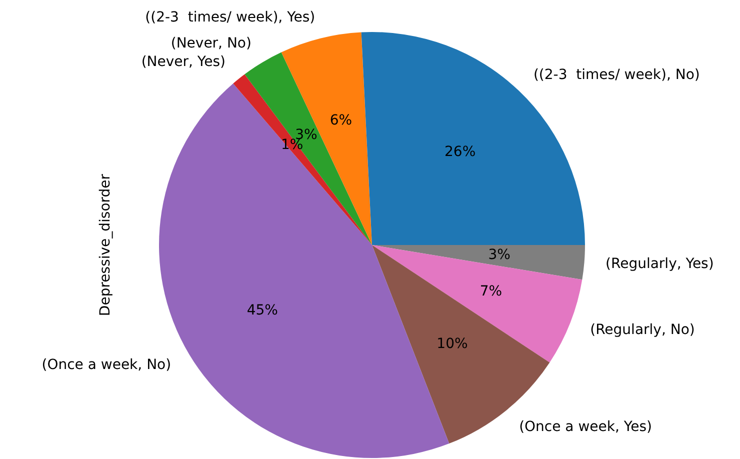  I want to click on data-label: 3%, so click(499, 255).